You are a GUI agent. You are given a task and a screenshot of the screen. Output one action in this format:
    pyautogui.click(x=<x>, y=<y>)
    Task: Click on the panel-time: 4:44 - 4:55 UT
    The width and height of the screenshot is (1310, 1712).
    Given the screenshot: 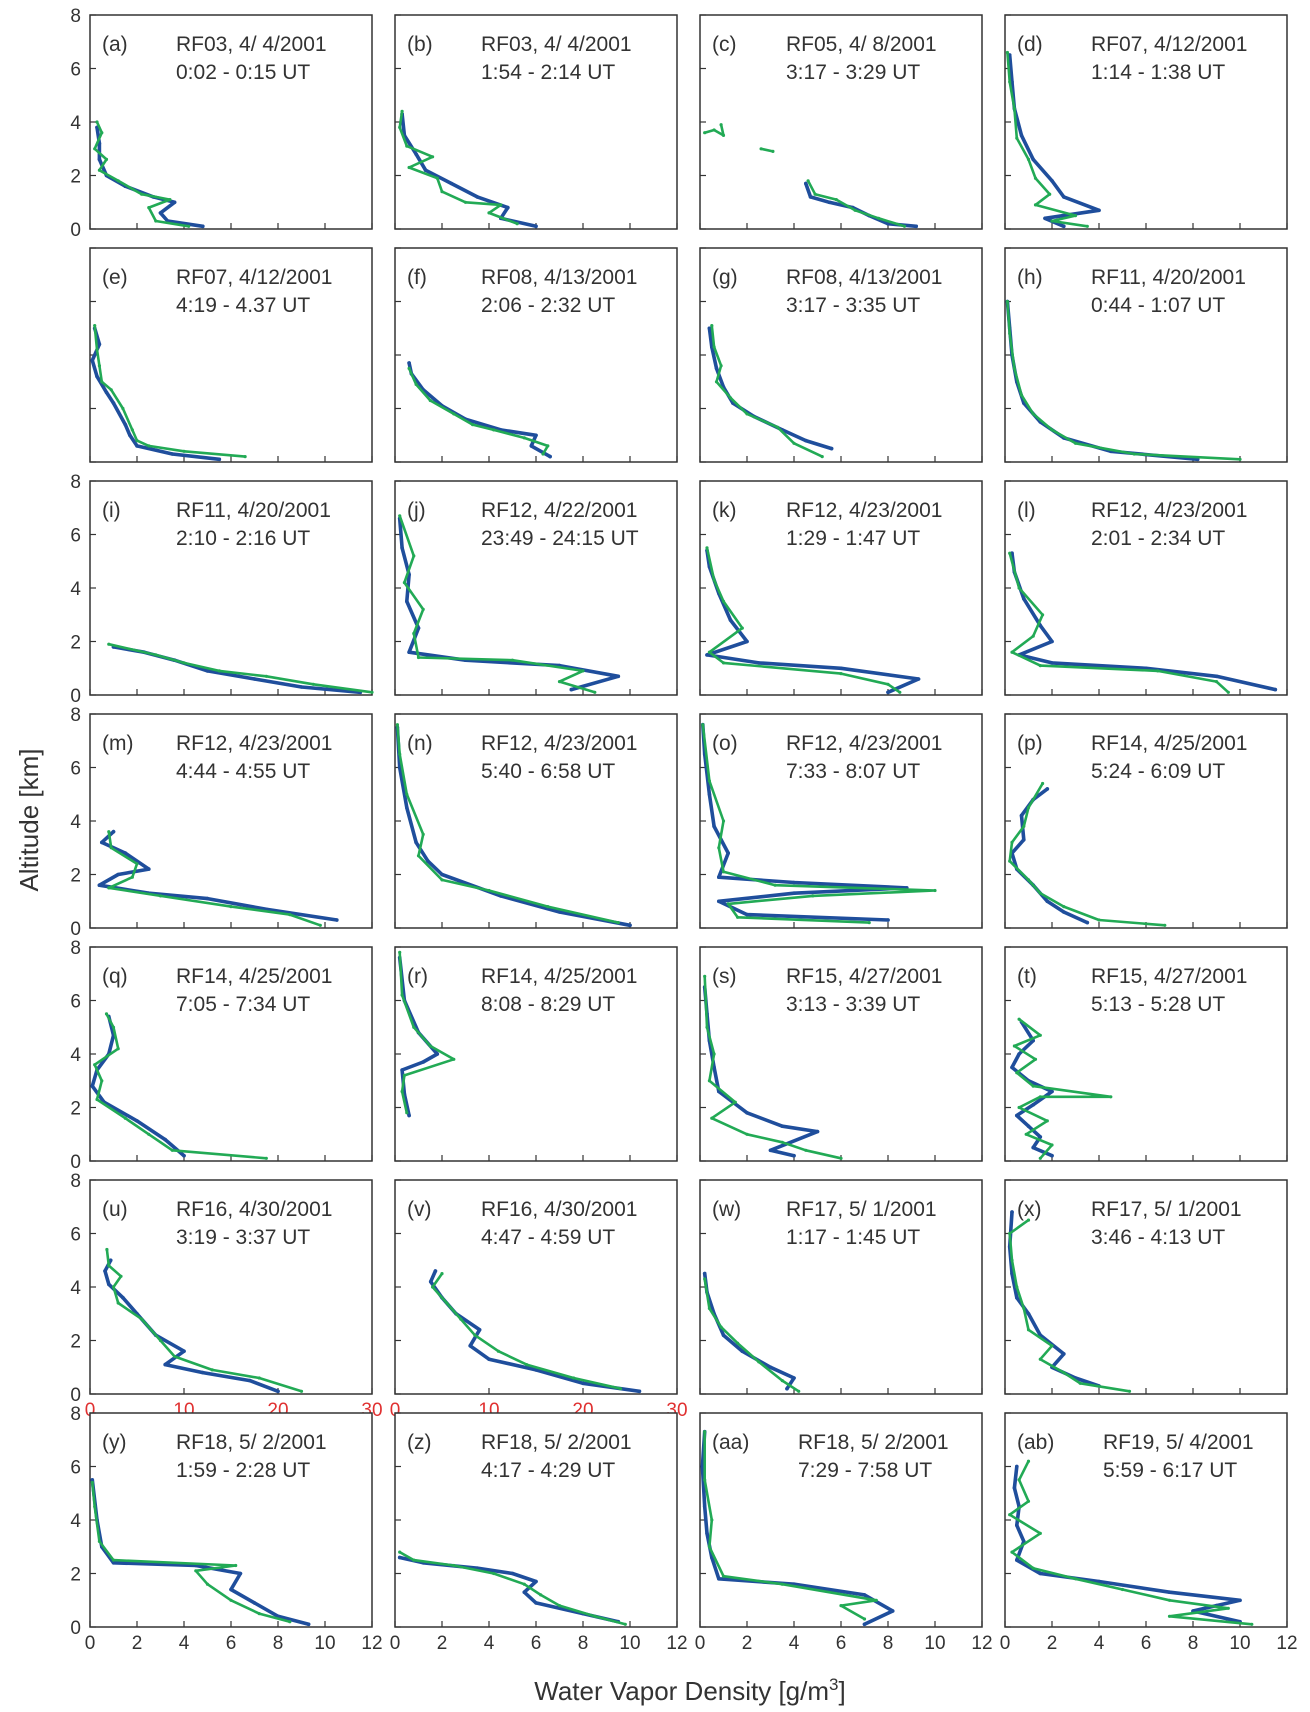 What is the action you would take?
    pyautogui.click(x=243, y=771)
    